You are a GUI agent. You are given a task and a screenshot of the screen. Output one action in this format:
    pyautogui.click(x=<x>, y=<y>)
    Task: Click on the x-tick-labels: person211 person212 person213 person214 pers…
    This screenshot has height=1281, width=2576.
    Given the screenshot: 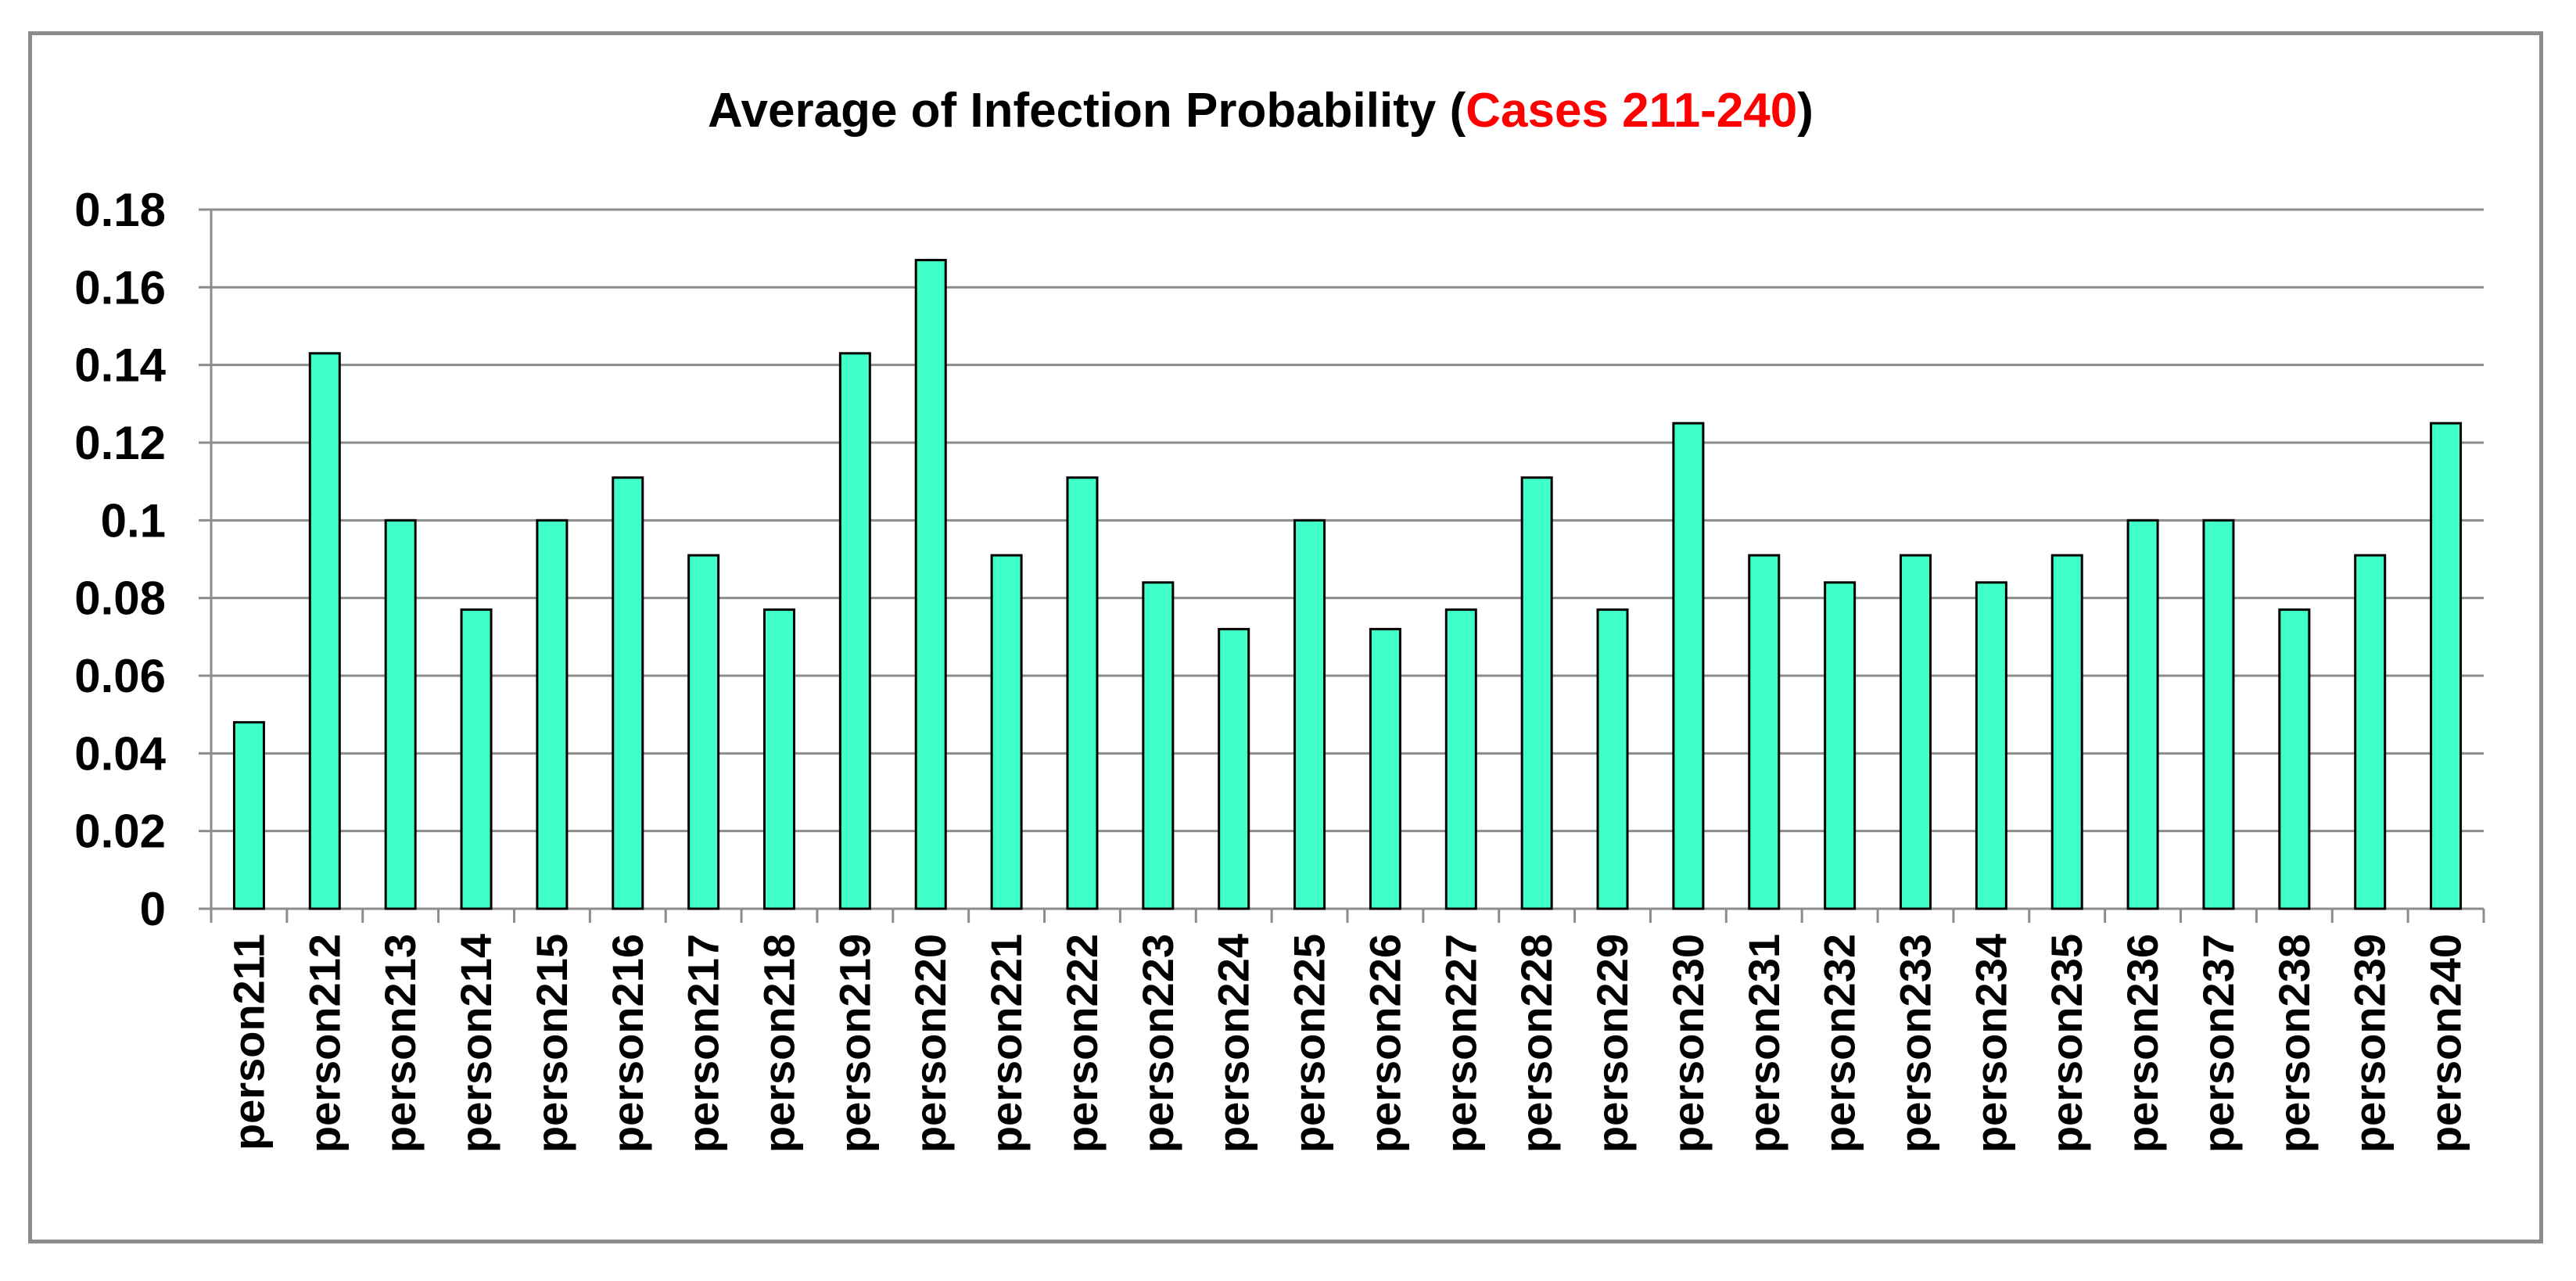 What is the action you would take?
    pyautogui.click(x=1347, y=1044)
    